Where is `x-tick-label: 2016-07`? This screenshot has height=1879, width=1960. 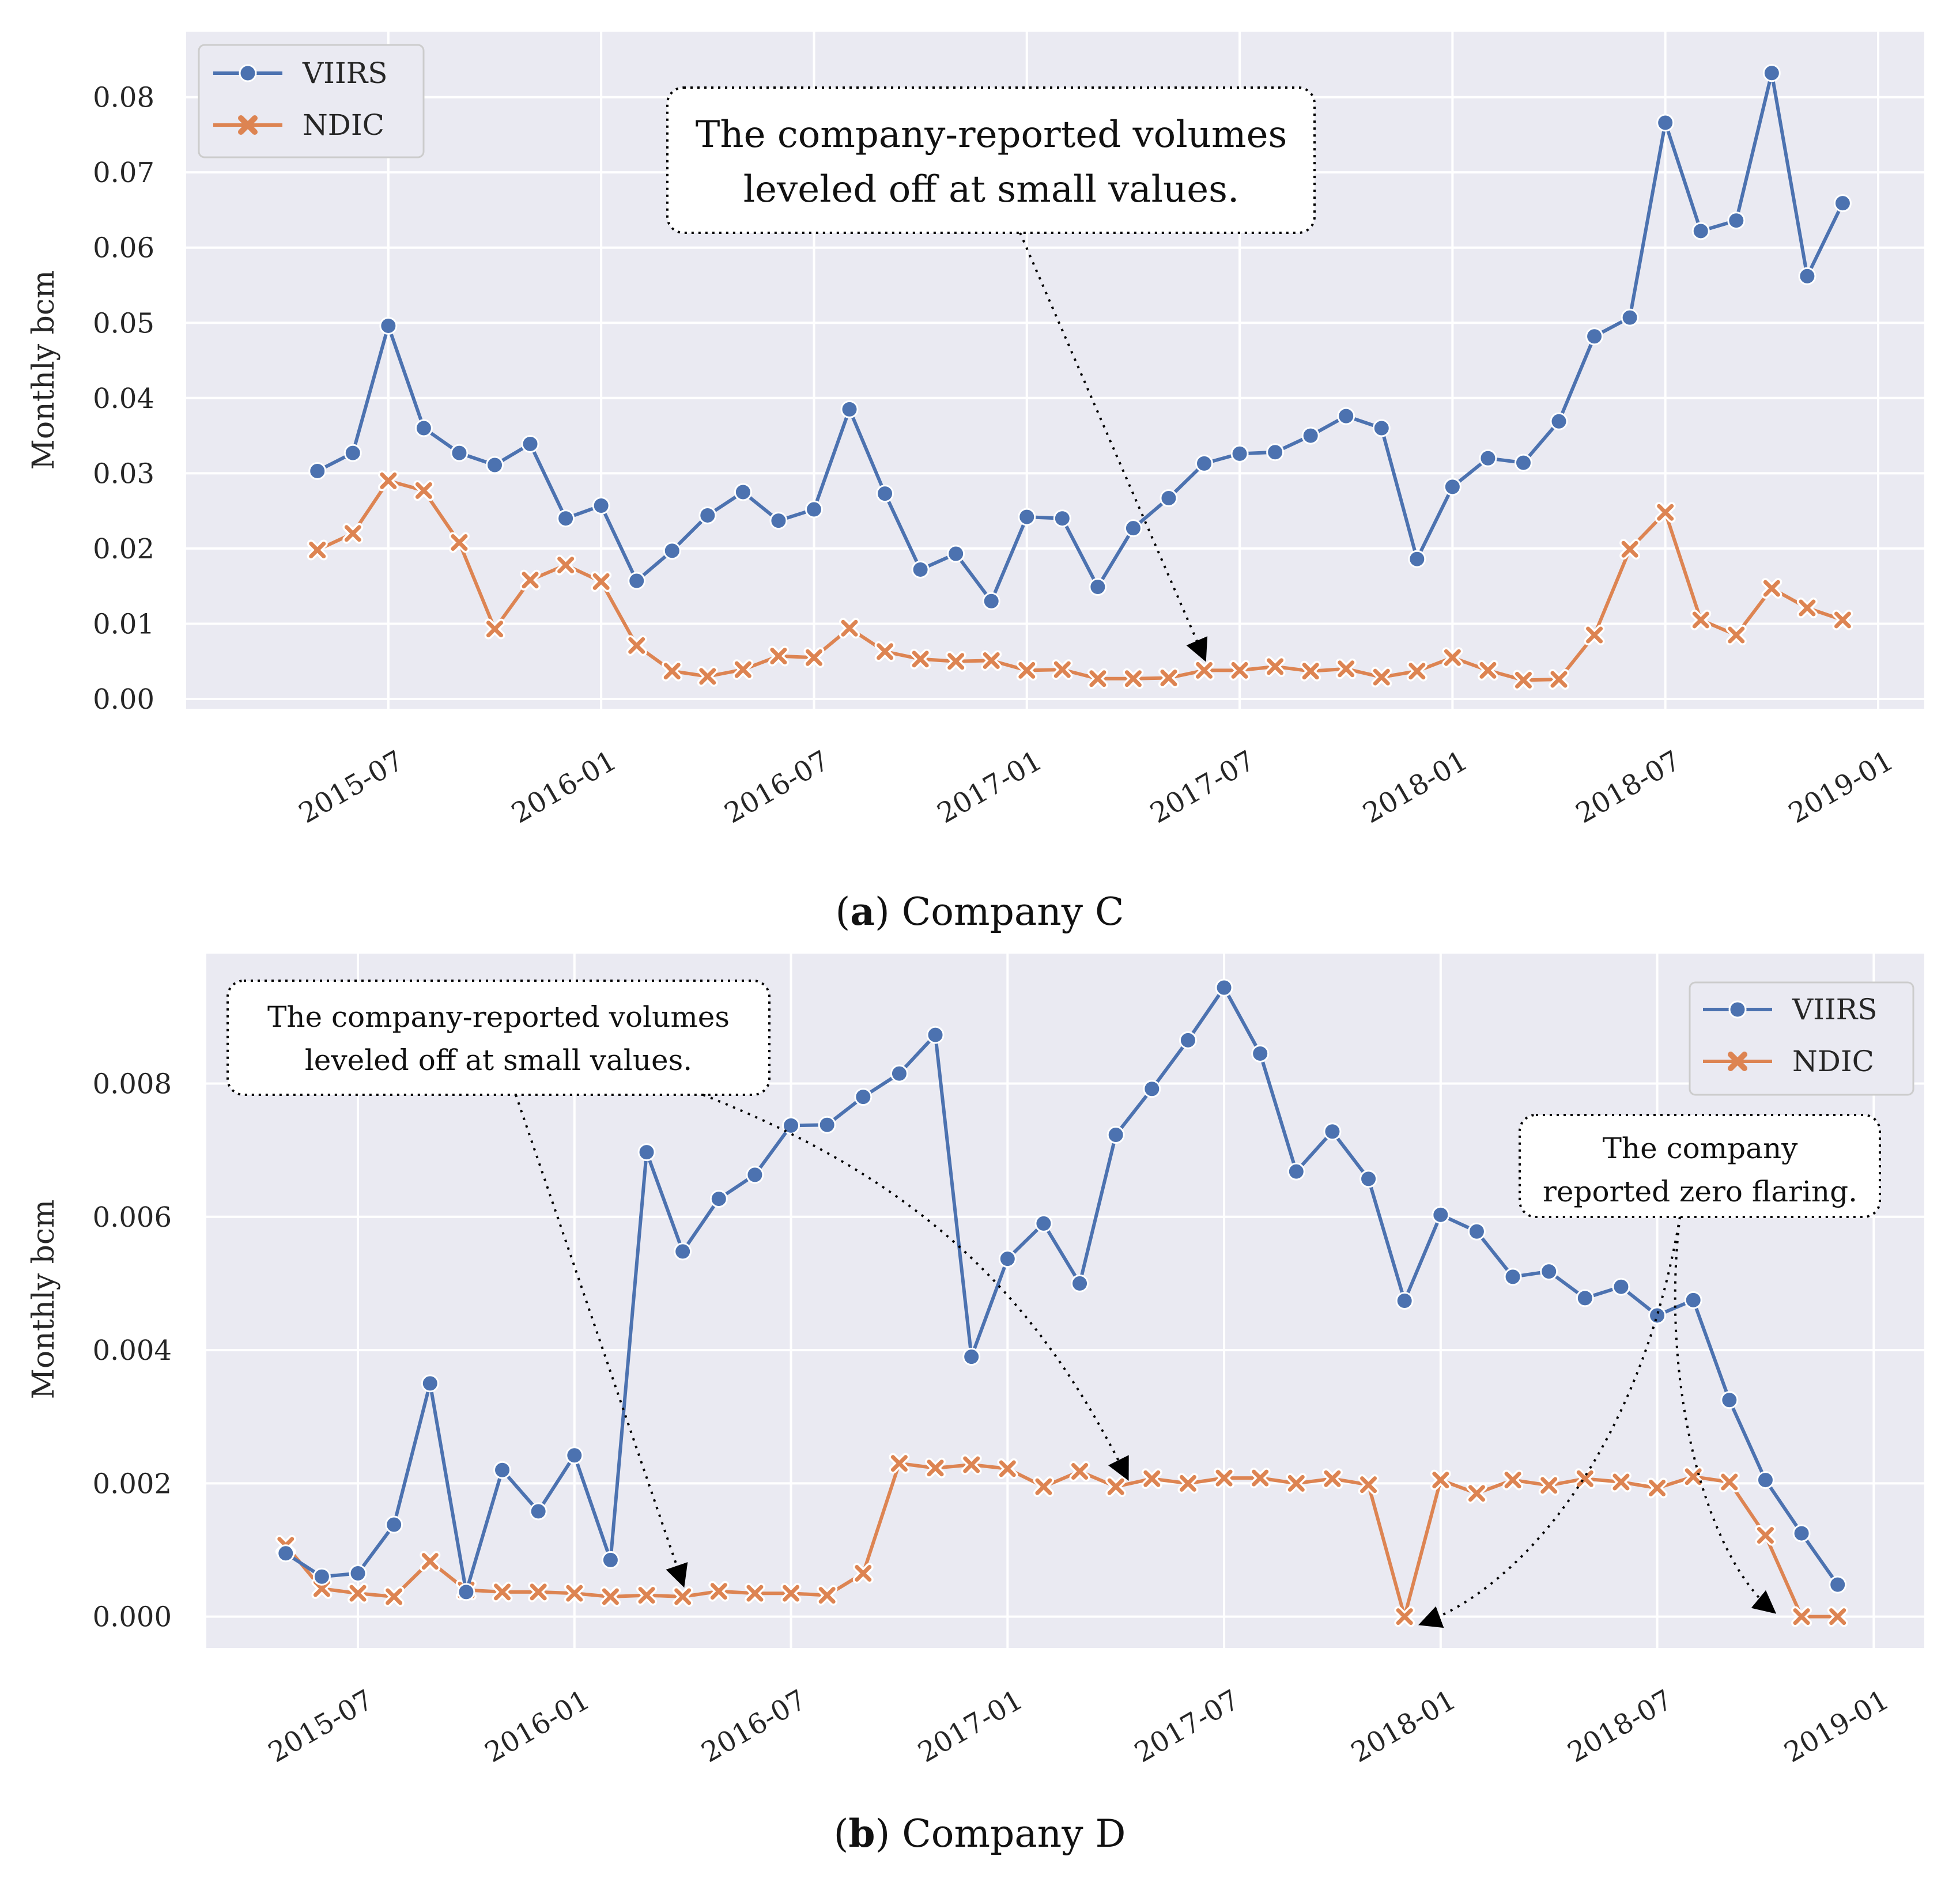
x-tick-label: 2016-07 is located at coordinates (754, 1727).